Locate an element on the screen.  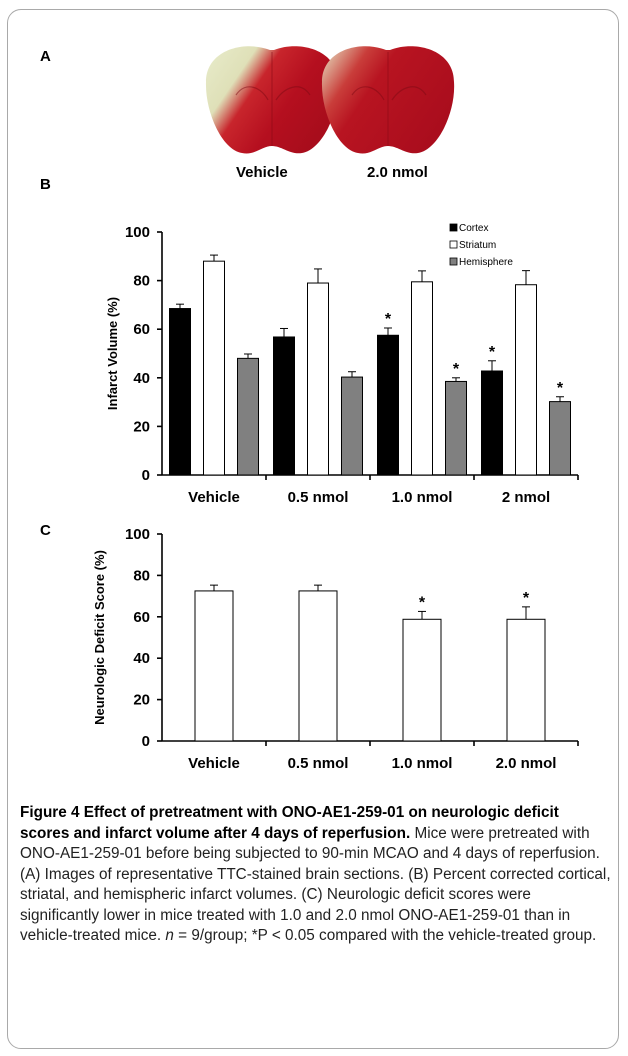
legend-label: Hemisphere is located at coordinates (486, 262).